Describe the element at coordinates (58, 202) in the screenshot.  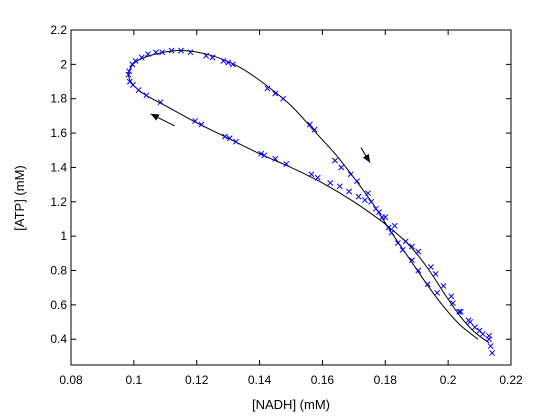
I see `y-tick-label: 1.2` at that location.